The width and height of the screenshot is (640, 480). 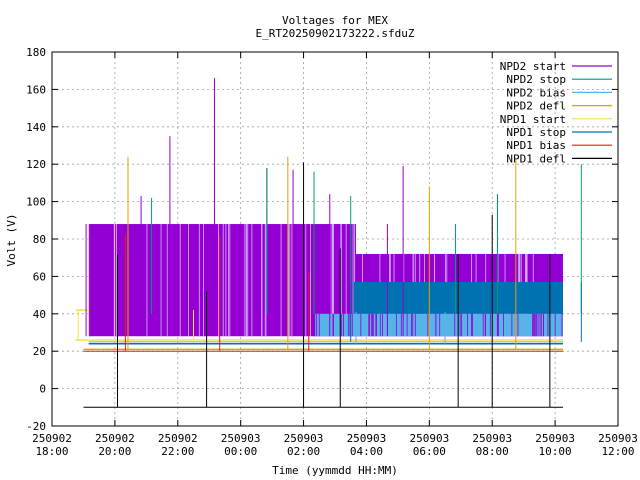 I want to click on legend-label: NPD1 bias, so click(x=536, y=145).